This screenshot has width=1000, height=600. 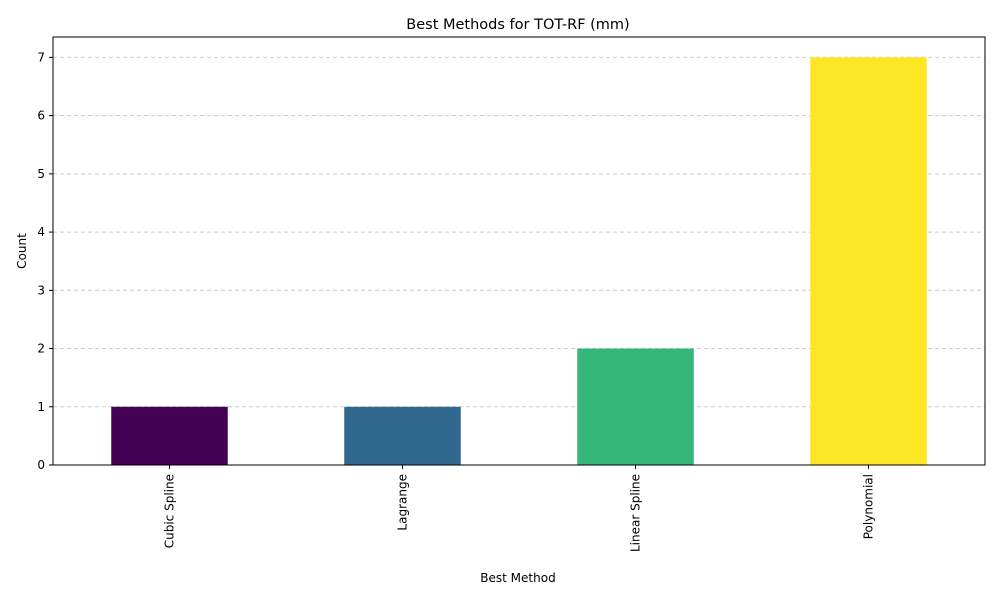 What do you see at coordinates (170, 511) in the screenshot?
I see `x-tick-label: Cubic Spline` at bounding box center [170, 511].